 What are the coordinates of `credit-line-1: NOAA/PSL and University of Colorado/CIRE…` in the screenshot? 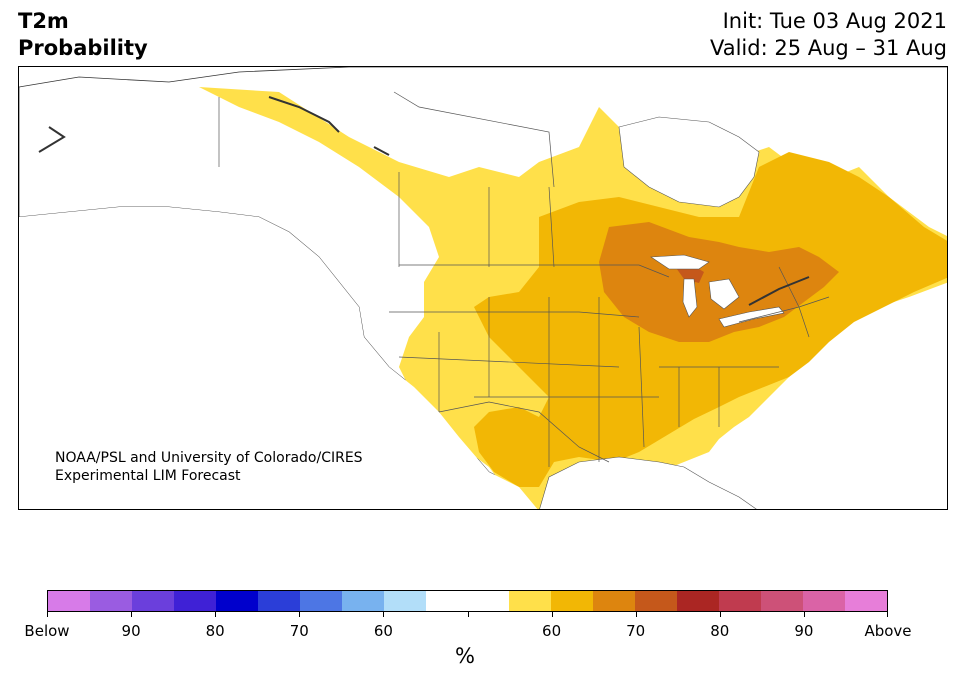 It's located at (209, 458).